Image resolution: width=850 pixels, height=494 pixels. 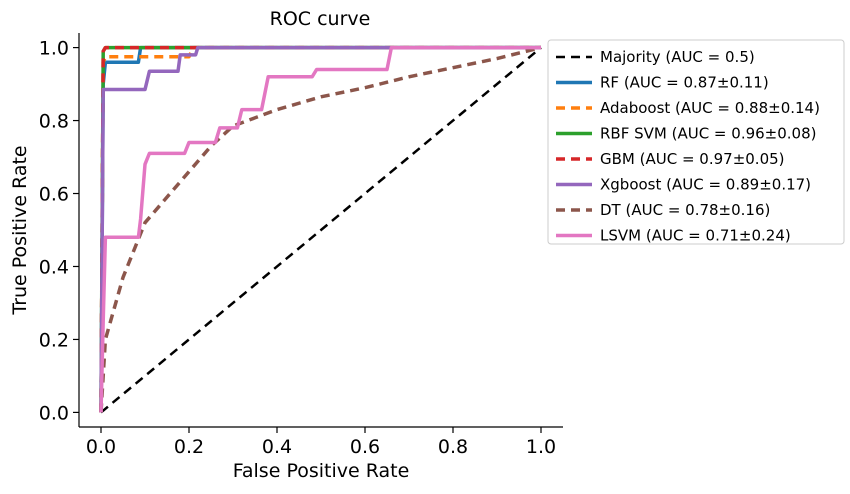 I want to click on chart-title: ROC curve, so click(x=320, y=19).